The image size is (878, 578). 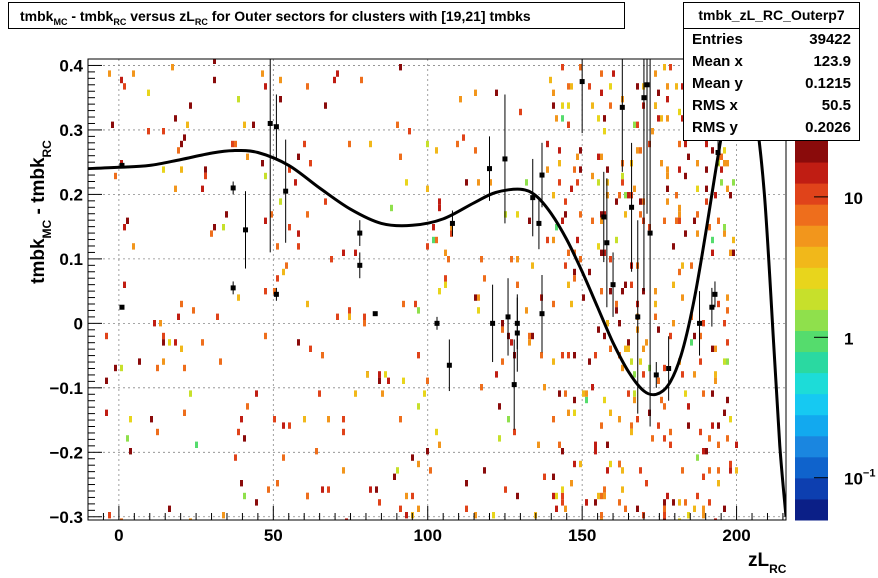 What do you see at coordinates (273, 535) in the screenshot?
I see `x-tick-label: 50` at bounding box center [273, 535].